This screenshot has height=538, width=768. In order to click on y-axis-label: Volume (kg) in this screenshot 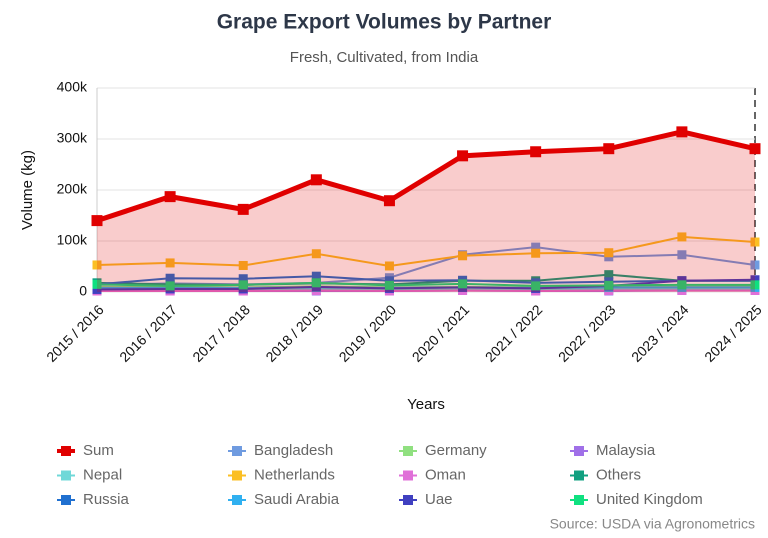, I will do `click(27, 190)`.